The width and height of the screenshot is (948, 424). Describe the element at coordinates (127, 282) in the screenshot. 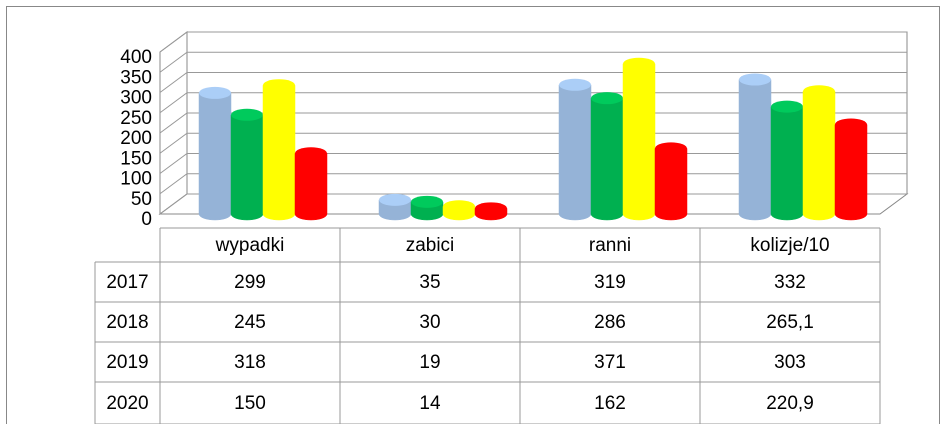

I see `legend-label: 2017` at that location.